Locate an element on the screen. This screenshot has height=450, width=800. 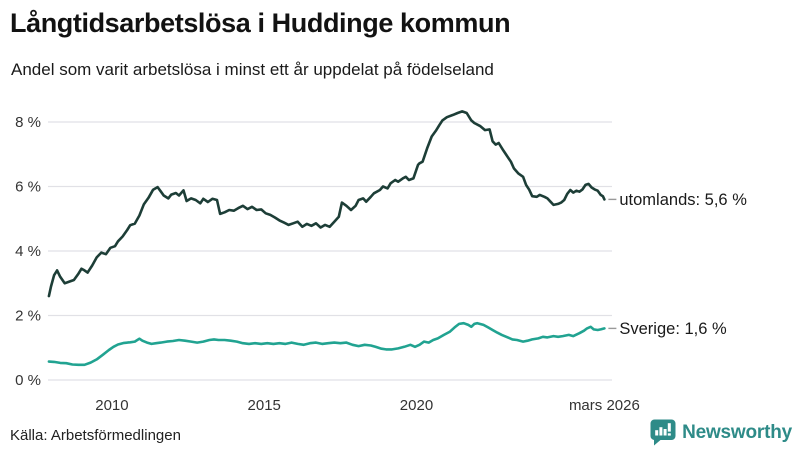
y-tick-label: 8 % is located at coordinates (28, 122).